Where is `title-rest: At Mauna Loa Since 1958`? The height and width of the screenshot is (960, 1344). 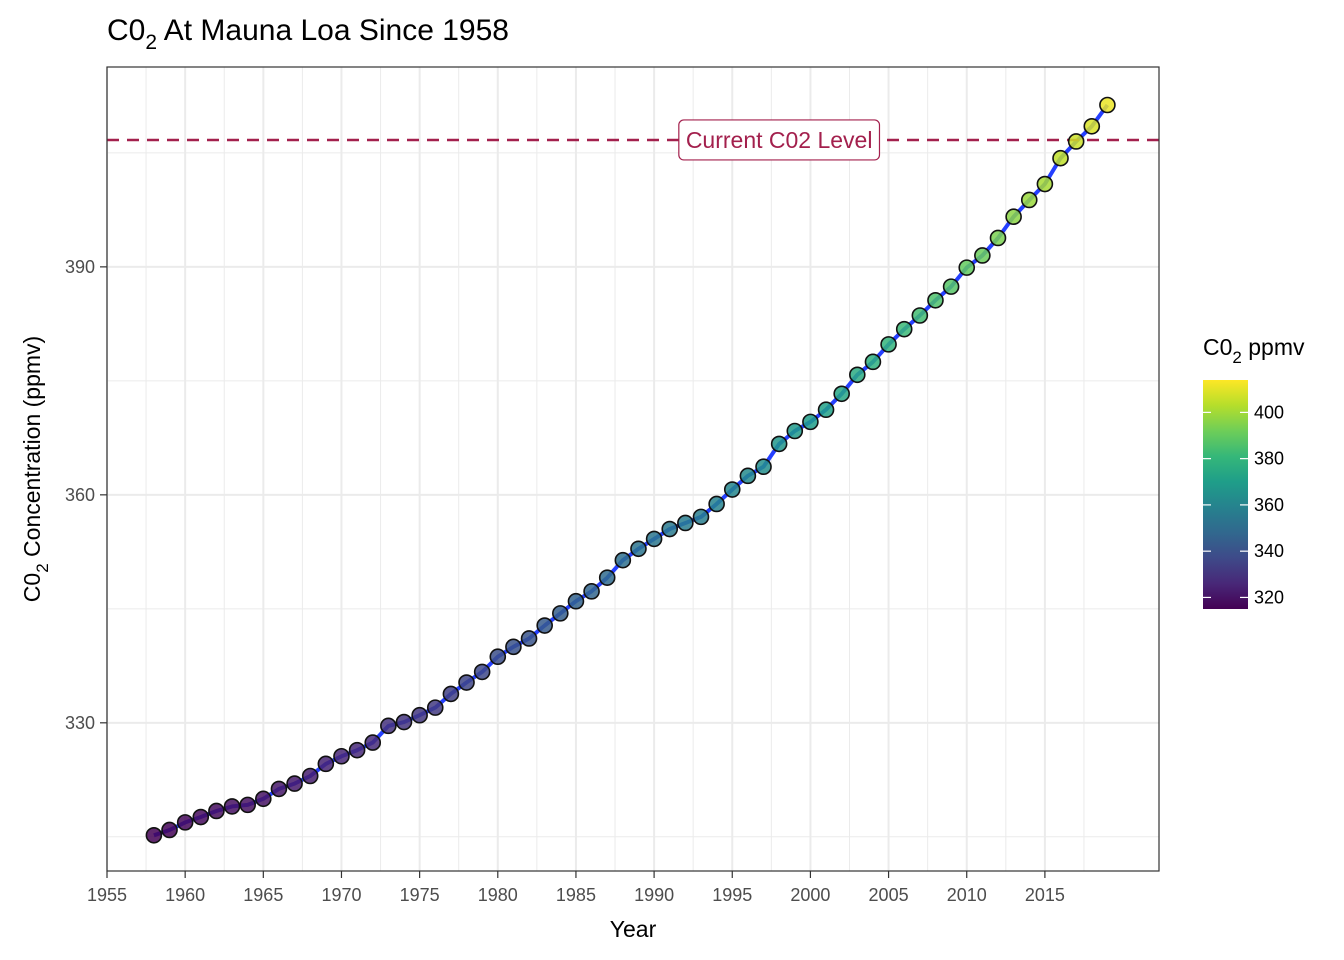
title-rest: At Mauna Loa Since 1958 is located at coordinates (333, 30).